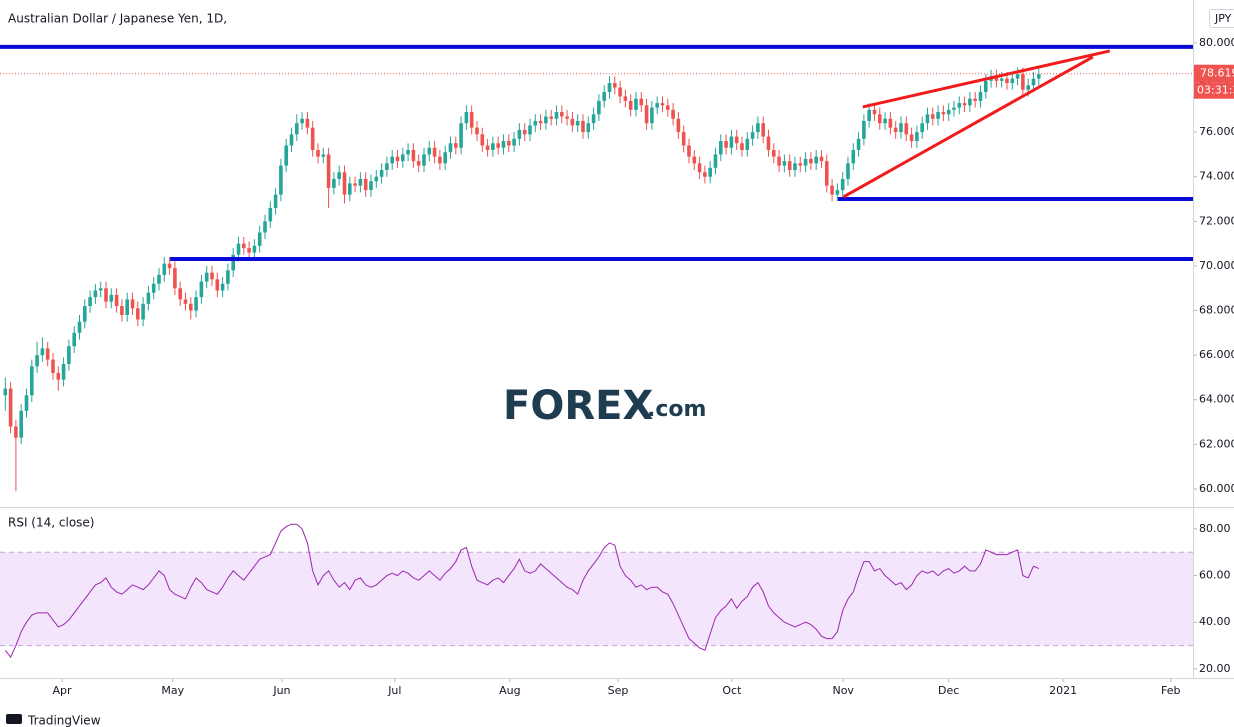 This screenshot has height=727, width=1234. Describe the element at coordinates (117, 19) in the screenshot. I see `chart-title: Australian Dollar / Japanese Yen, 1D,` at that location.